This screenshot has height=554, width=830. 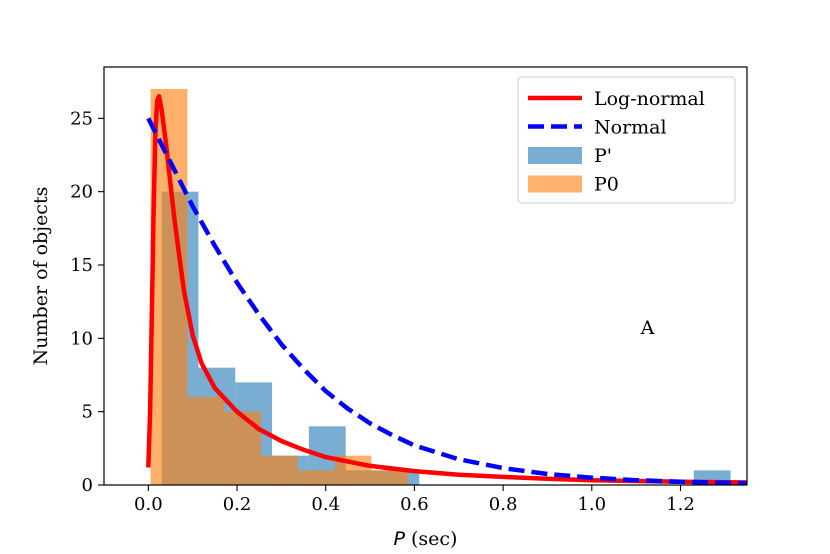 I want to click on annotations: A, so click(x=647, y=328).